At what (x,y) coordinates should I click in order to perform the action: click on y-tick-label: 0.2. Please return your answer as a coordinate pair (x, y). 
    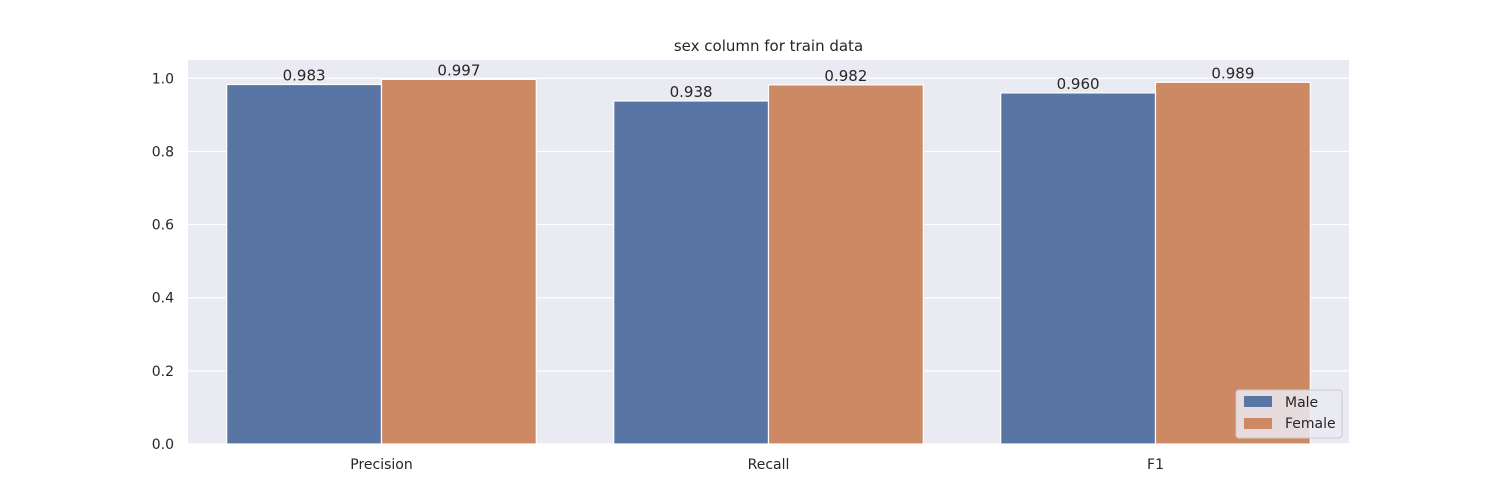
    Looking at the image, I should click on (163, 372).